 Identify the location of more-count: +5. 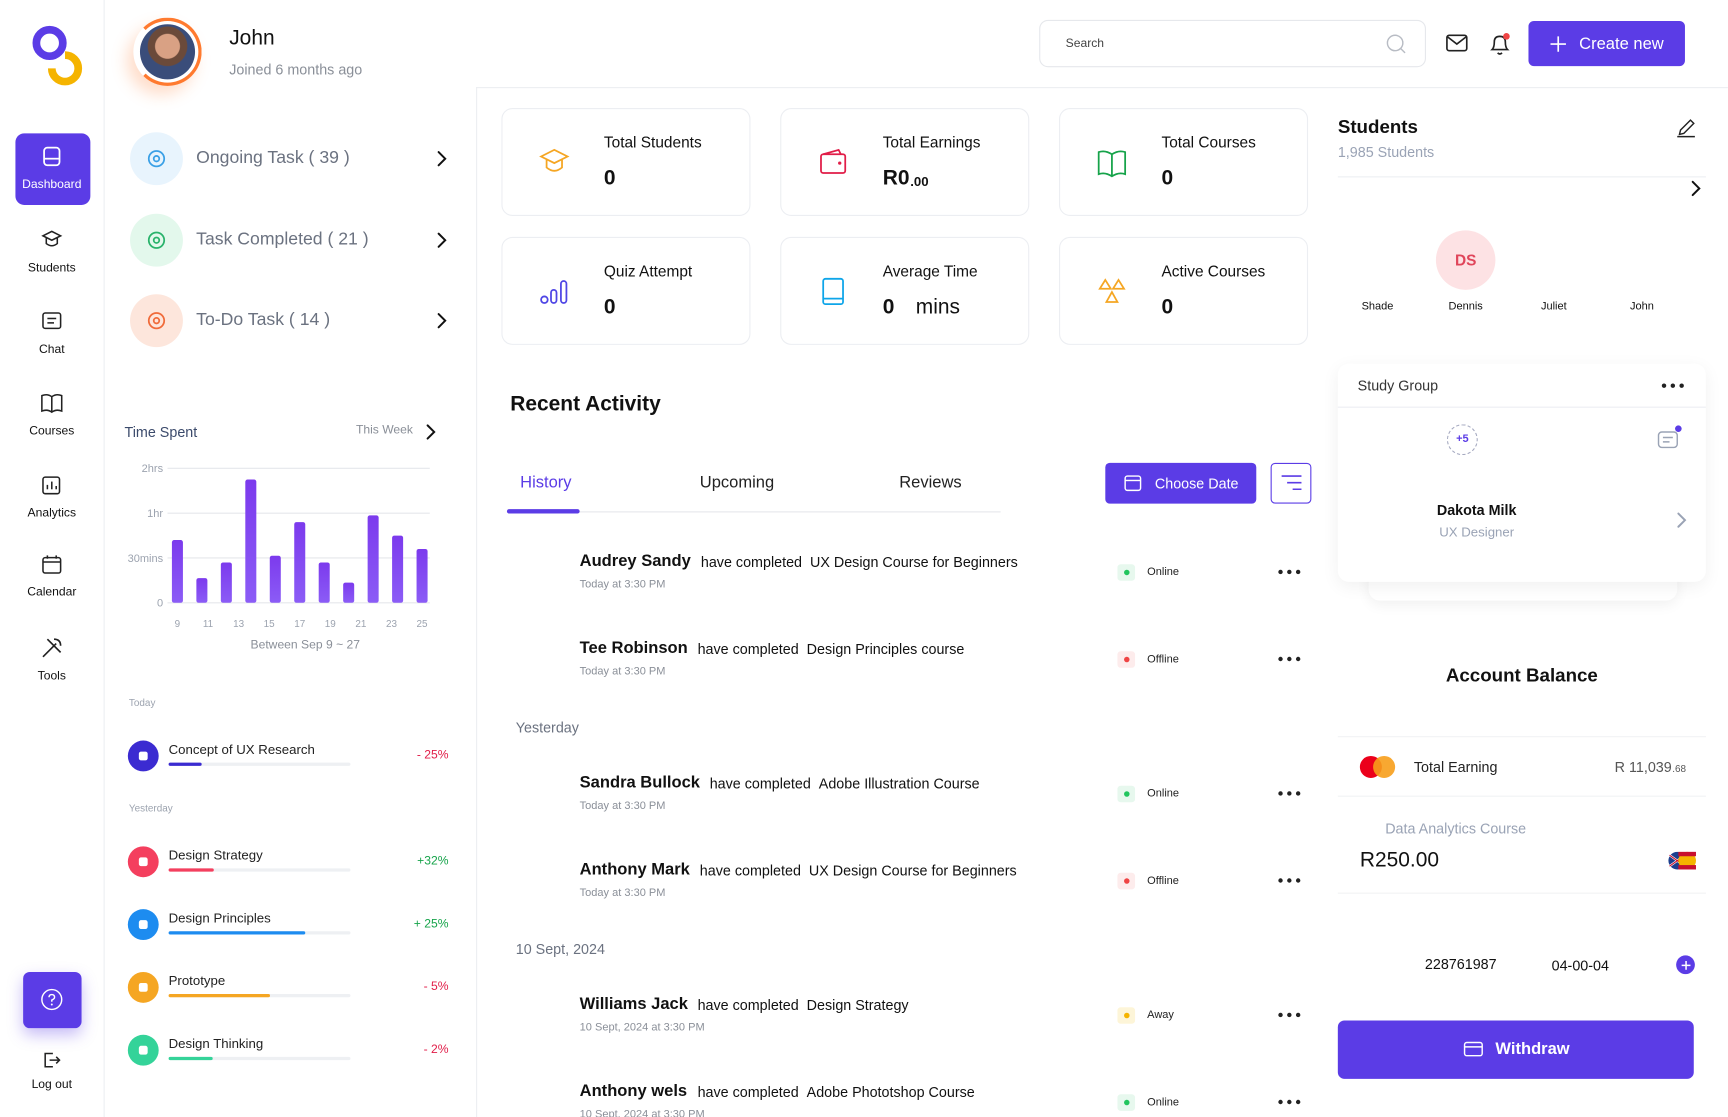
(1462, 439).